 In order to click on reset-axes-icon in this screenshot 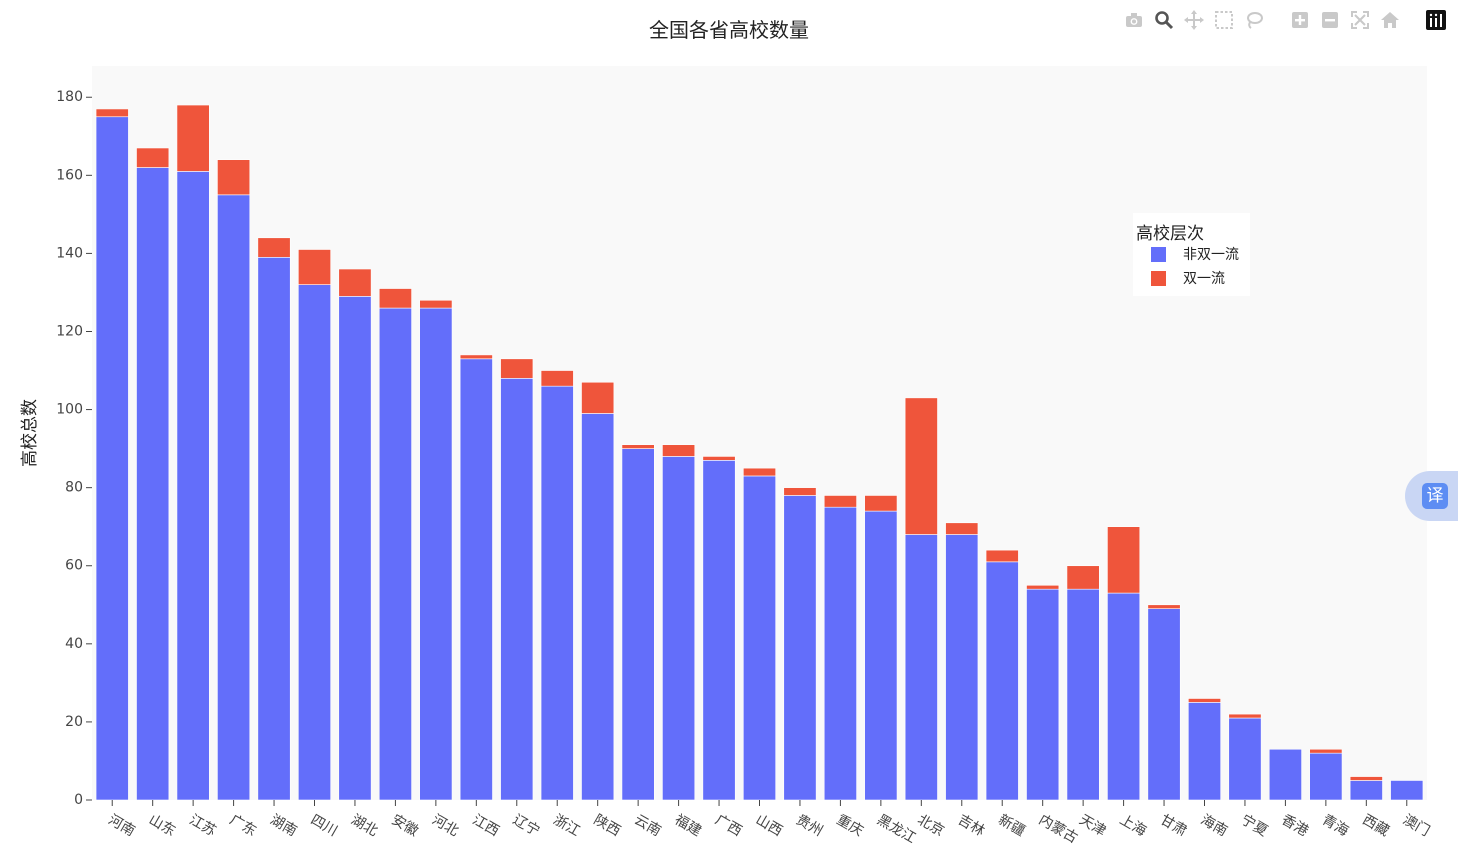, I will do `click(1390, 20)`.